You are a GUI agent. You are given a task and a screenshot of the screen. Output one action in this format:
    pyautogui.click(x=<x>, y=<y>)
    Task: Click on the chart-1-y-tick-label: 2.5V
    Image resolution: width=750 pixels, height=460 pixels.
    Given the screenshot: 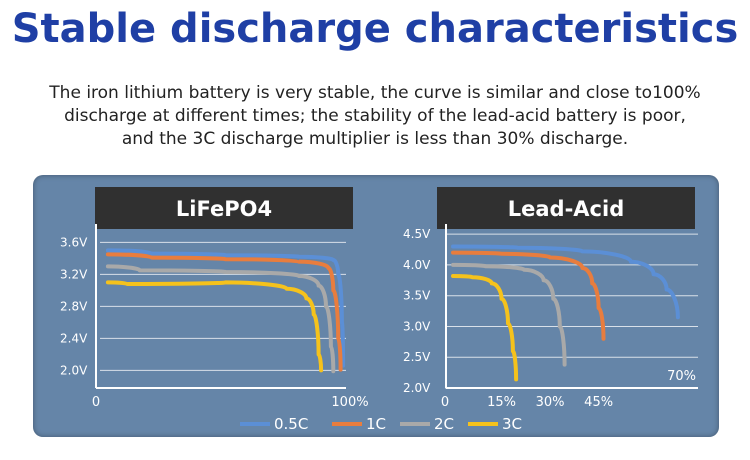 What is the action you would take?
    pyautogui.click(x=417, y=357)
    